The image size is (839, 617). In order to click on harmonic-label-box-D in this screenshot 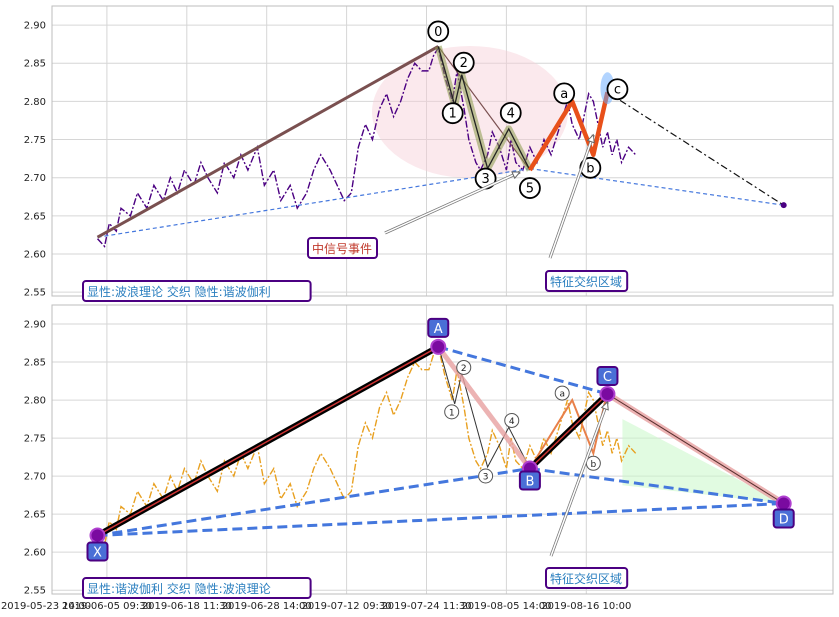, I will do `click(783, 518)`.